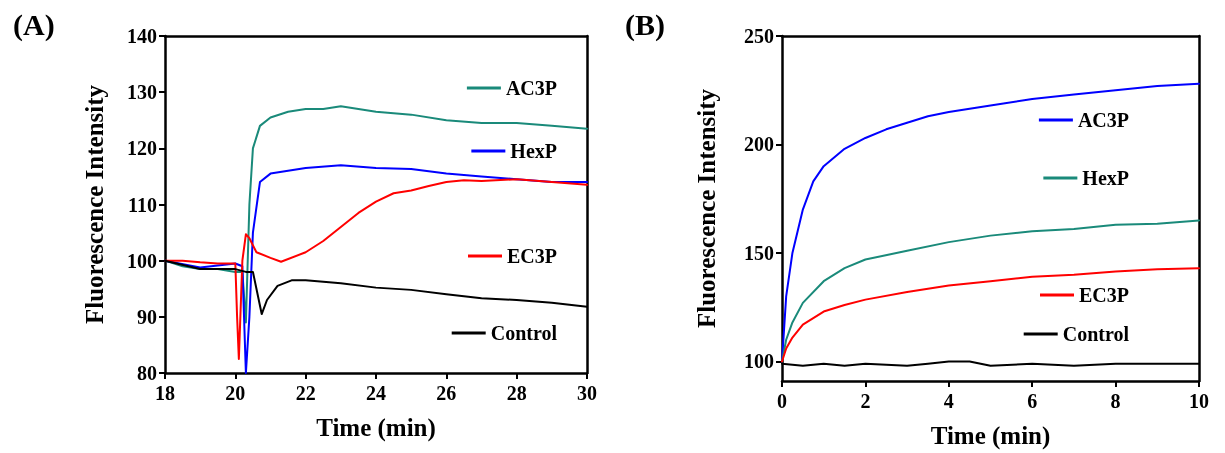 The width and height of the screenshot is (1225, 453). Describe the element at coordinates (147, 316) in the screenshot. I see `y-tick-label: 90` at that location.